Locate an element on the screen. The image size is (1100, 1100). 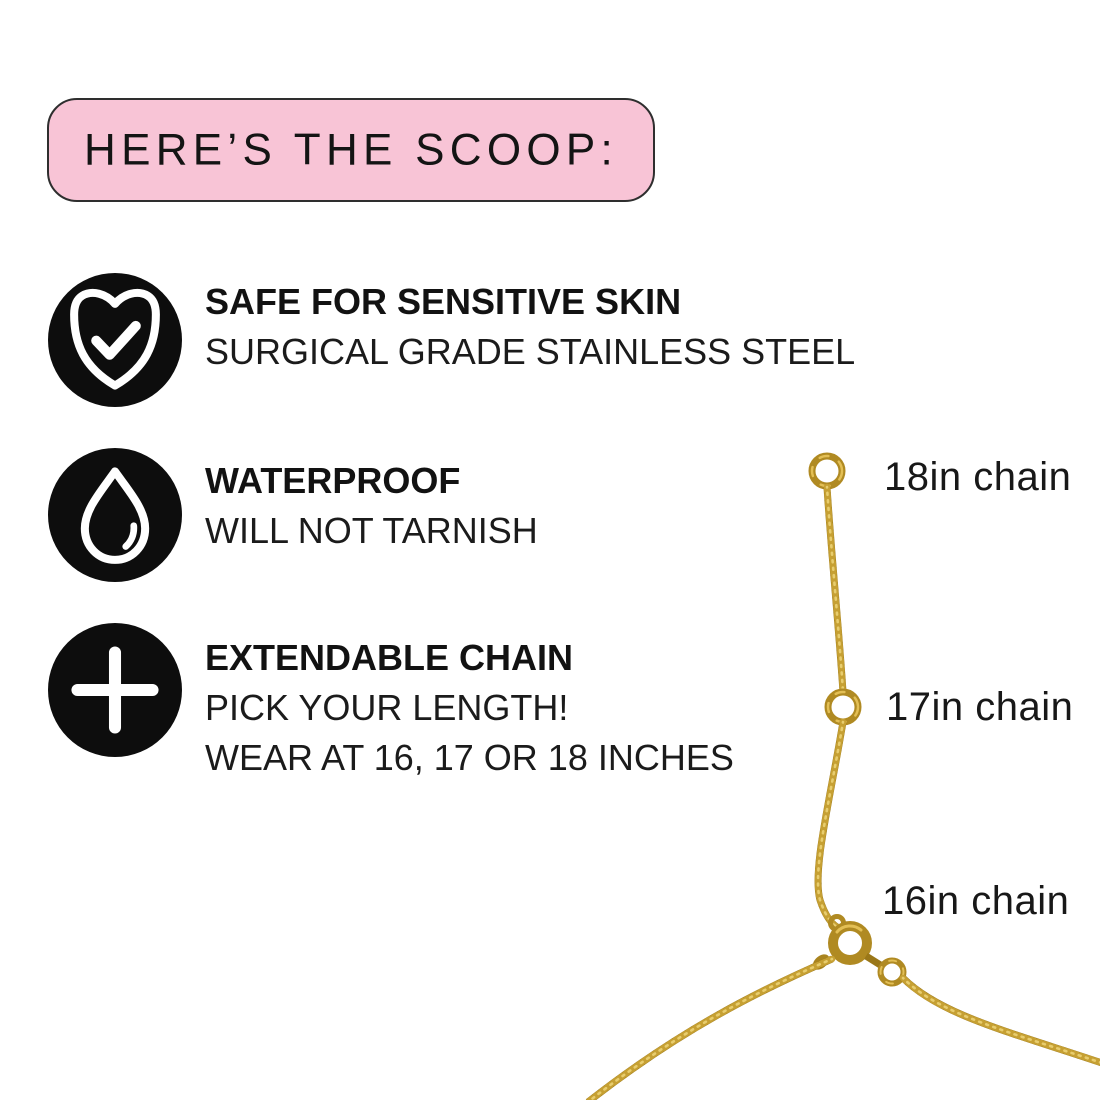
feature-title: SAFE FOR SENSITIVE SKIN is located at coordinates (443, 301).